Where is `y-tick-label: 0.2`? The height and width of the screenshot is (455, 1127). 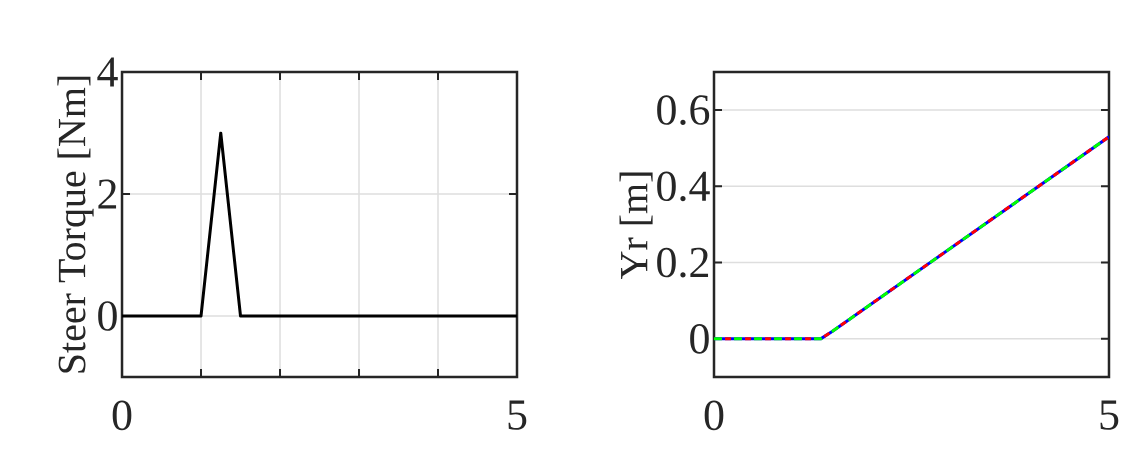
y-tick-label: 0.2 is located at coordinates (683, 262).